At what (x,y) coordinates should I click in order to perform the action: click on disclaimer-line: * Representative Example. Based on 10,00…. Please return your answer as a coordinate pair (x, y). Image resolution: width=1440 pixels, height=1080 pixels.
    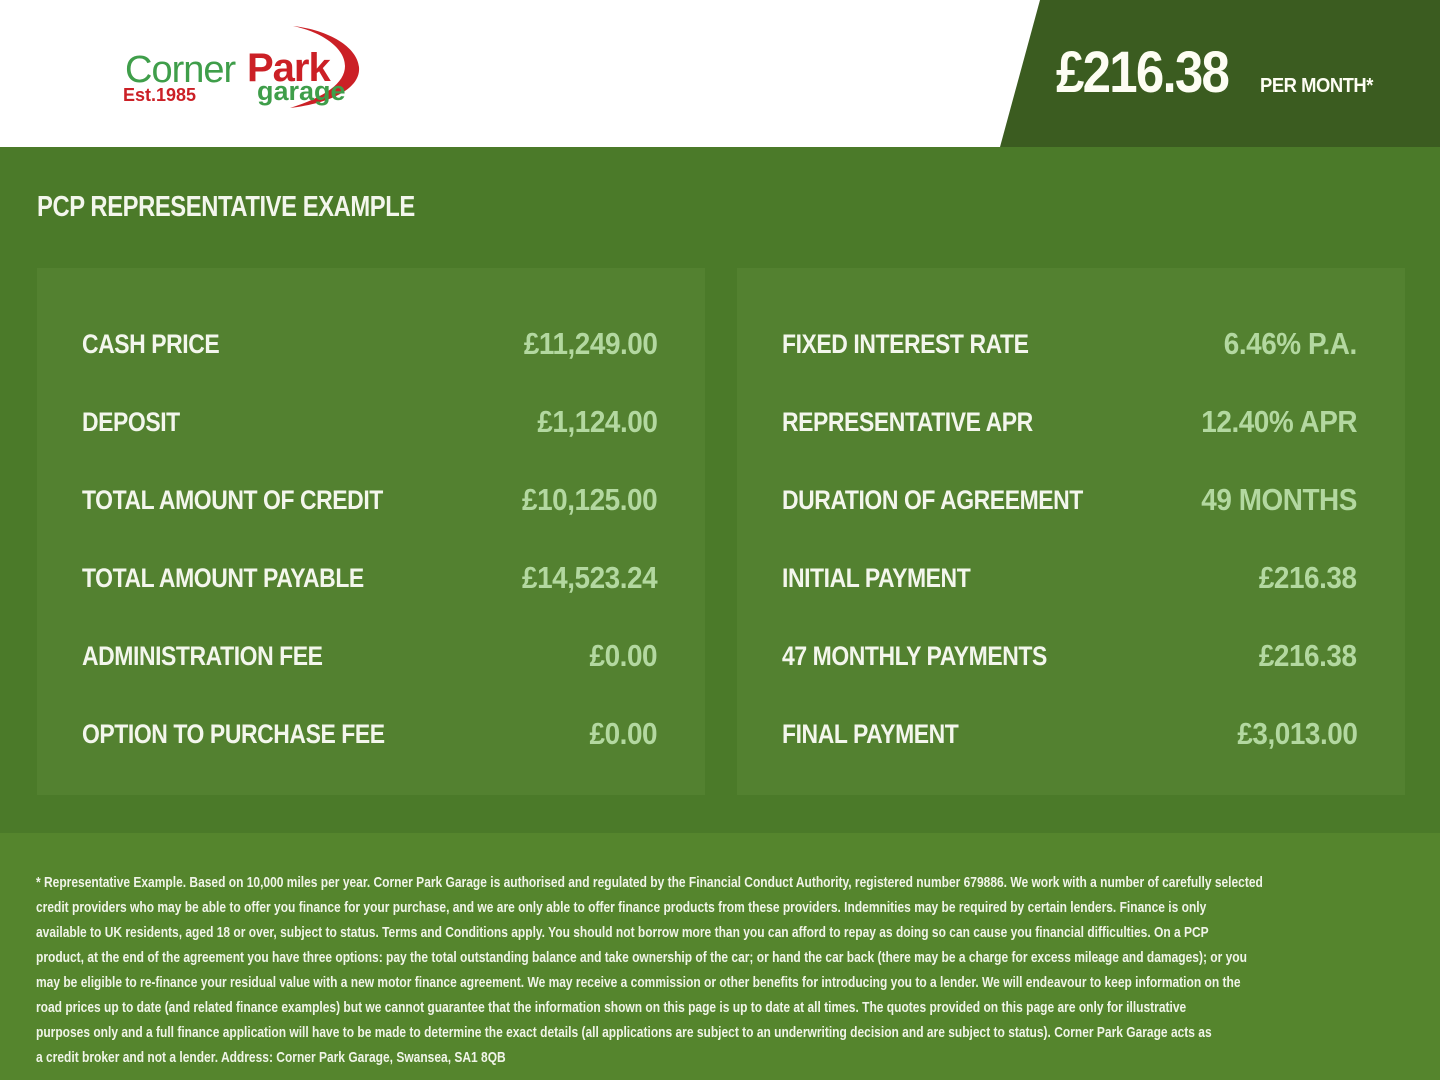
    Looking at the image, I should click on (649, 882).